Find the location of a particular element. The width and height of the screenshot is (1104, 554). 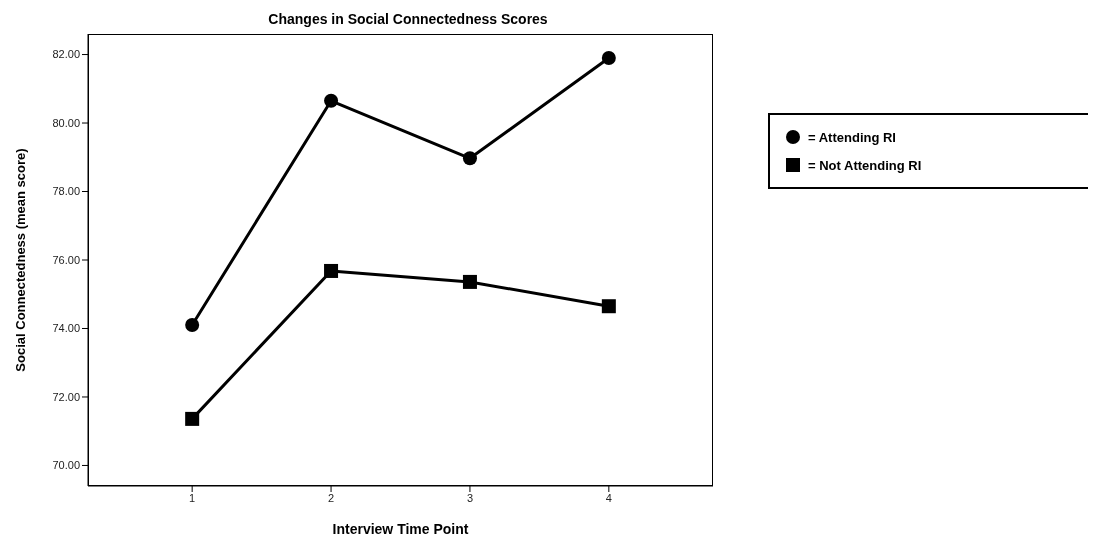

y-tick-label: 78.00 is located at coordinates (66, 191).